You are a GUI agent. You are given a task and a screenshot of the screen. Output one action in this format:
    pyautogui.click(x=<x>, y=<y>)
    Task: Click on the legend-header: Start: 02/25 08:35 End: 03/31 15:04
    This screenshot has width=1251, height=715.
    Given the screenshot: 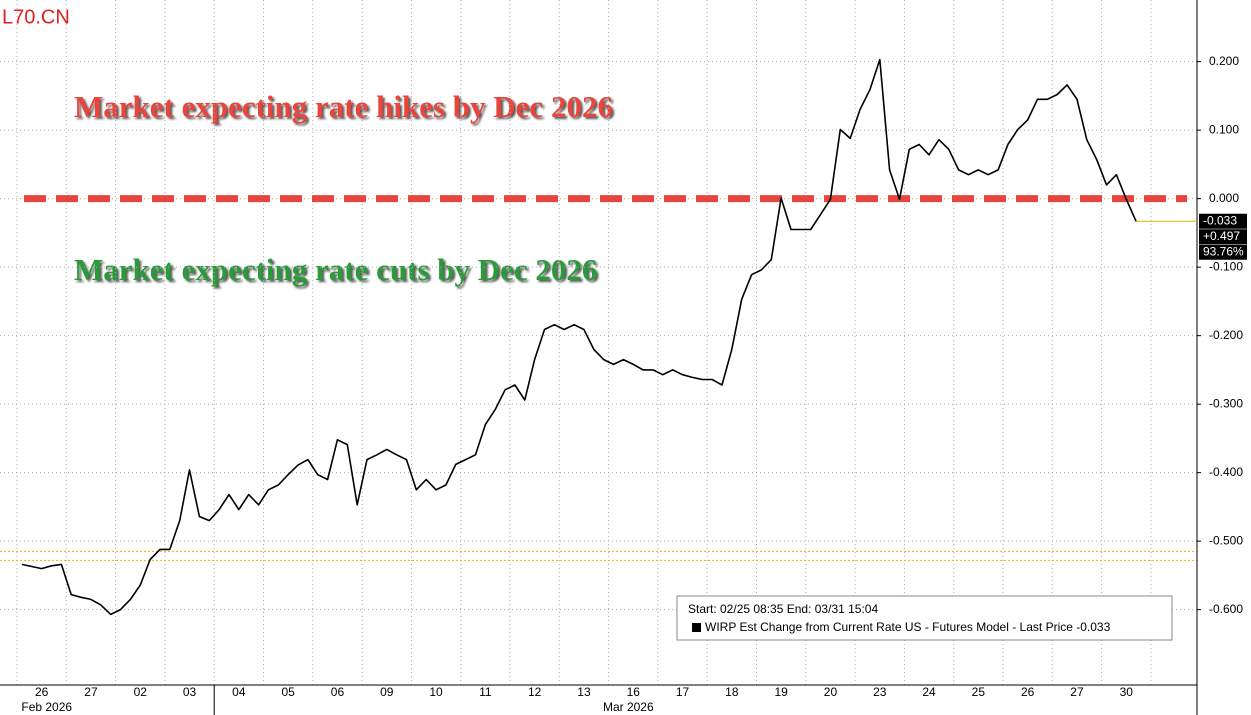 What is the action you would take?
    pyautogui.click(x=783, y=609)
    